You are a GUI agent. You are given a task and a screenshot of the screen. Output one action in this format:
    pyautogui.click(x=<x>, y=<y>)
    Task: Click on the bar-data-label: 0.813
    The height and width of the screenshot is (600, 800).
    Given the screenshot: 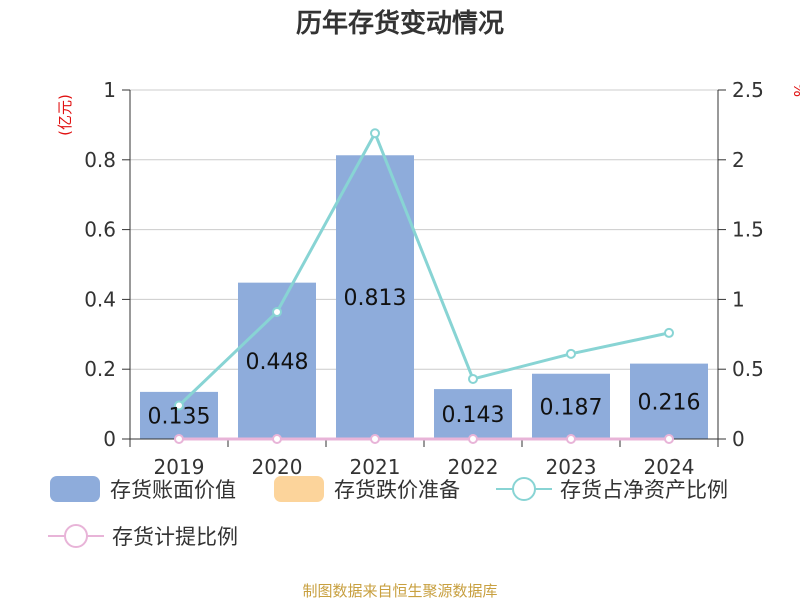 What is the action you would take?
    pyautogui.click(x=375, y=298)
    